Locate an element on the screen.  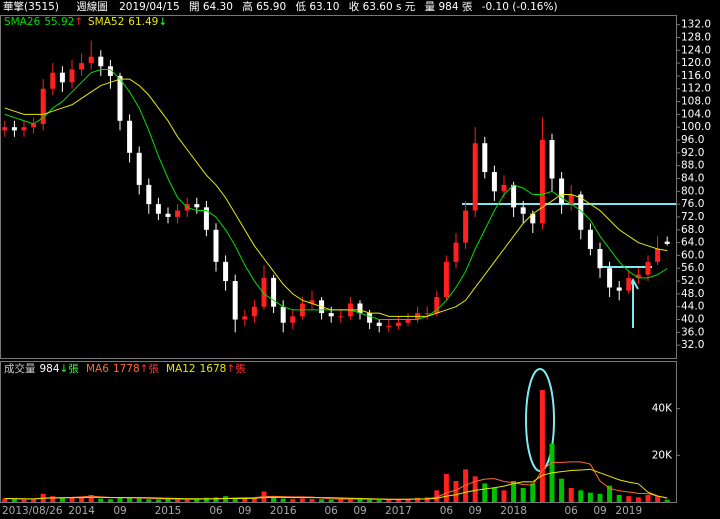
legend: SMA52 61.49↓ is located at coordinates (127, 22).